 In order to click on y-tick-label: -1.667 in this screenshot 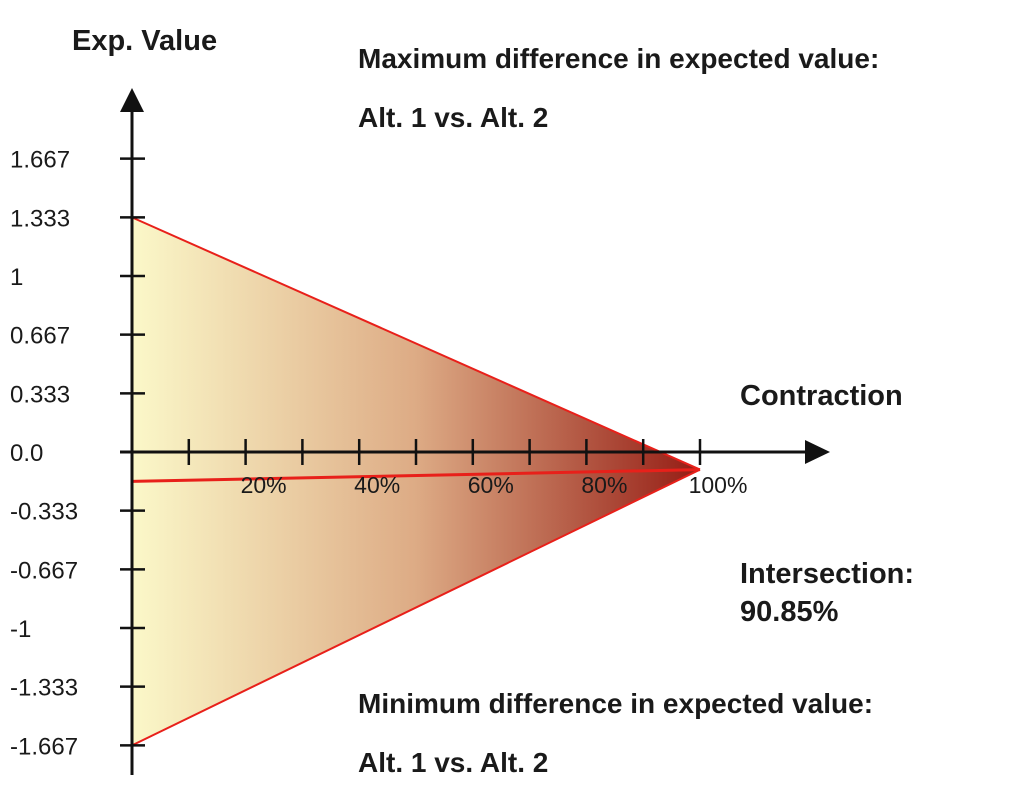, I will do `click(44, 746)`.